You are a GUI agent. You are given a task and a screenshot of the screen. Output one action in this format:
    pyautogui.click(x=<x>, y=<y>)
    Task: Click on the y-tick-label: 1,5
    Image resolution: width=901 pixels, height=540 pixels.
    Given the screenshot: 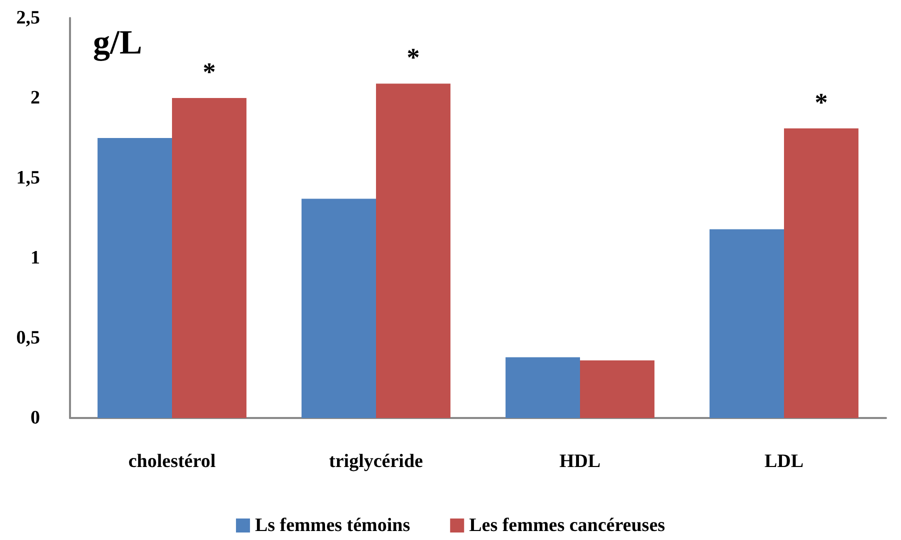 What is the action you would take?
    pyautogui.click(x=28, y=178)
    